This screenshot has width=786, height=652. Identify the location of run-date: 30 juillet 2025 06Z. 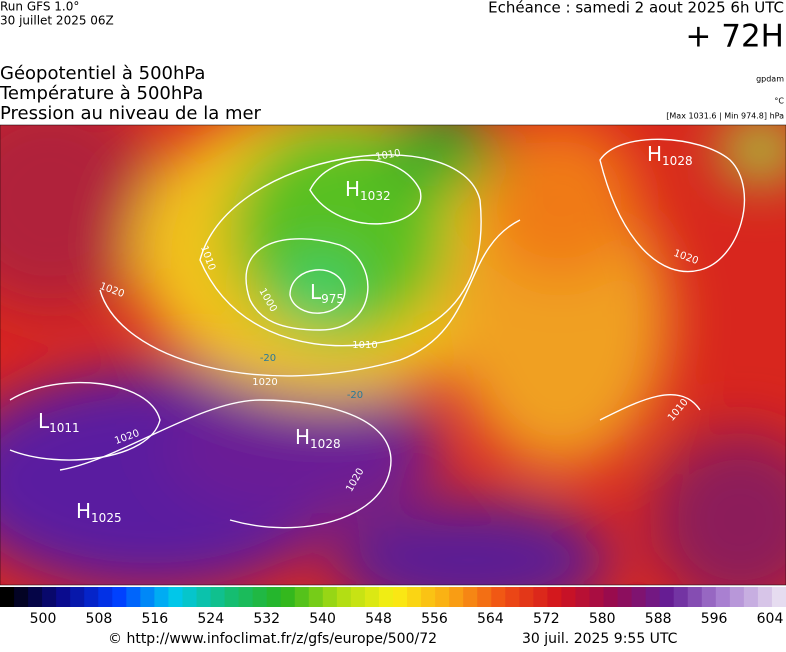
(57, 21).